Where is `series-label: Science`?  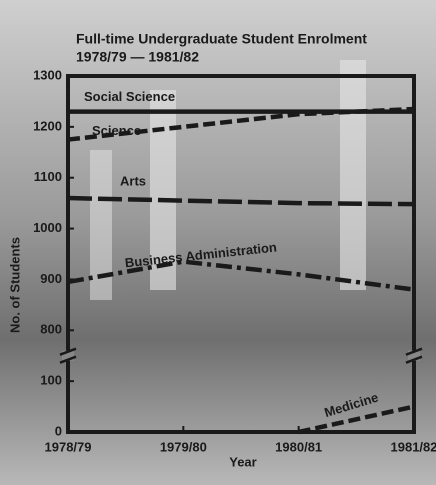
series-label: Science is located at coordinates (116, 130).